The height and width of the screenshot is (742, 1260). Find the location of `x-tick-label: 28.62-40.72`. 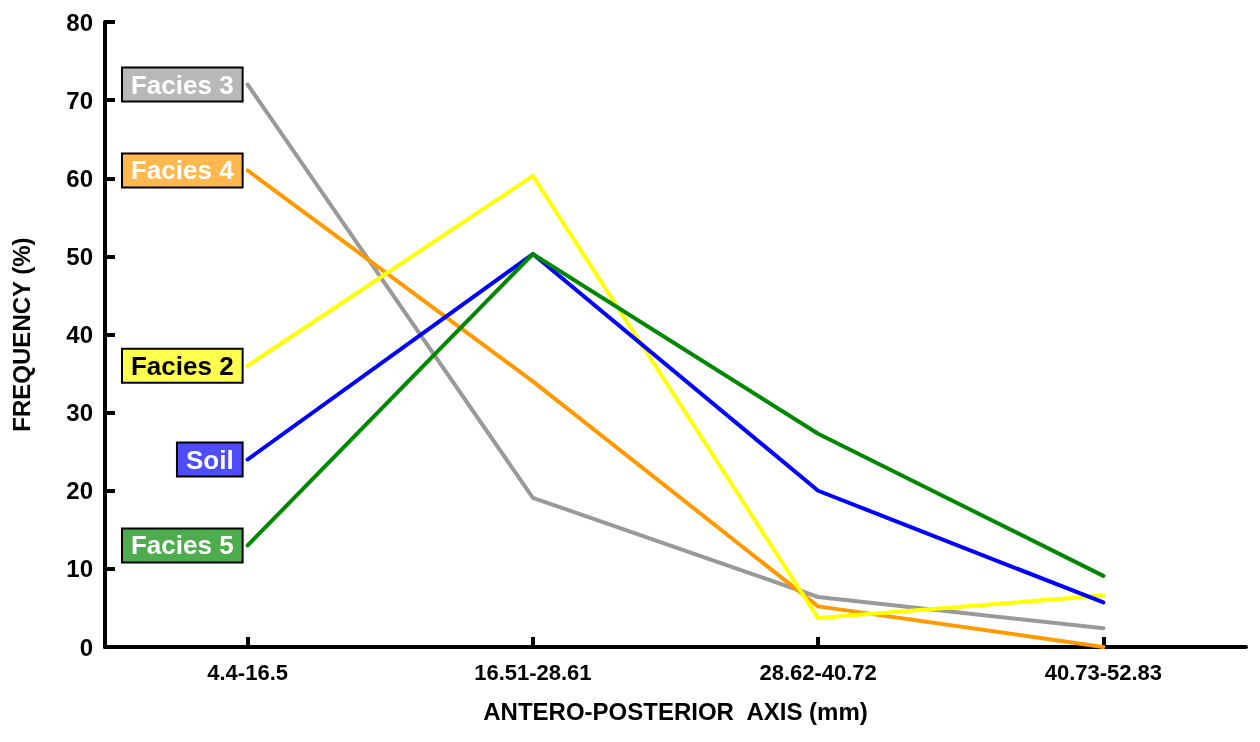

x-tick-label: 28.62-40.72 is located at coordinates (818, 672).